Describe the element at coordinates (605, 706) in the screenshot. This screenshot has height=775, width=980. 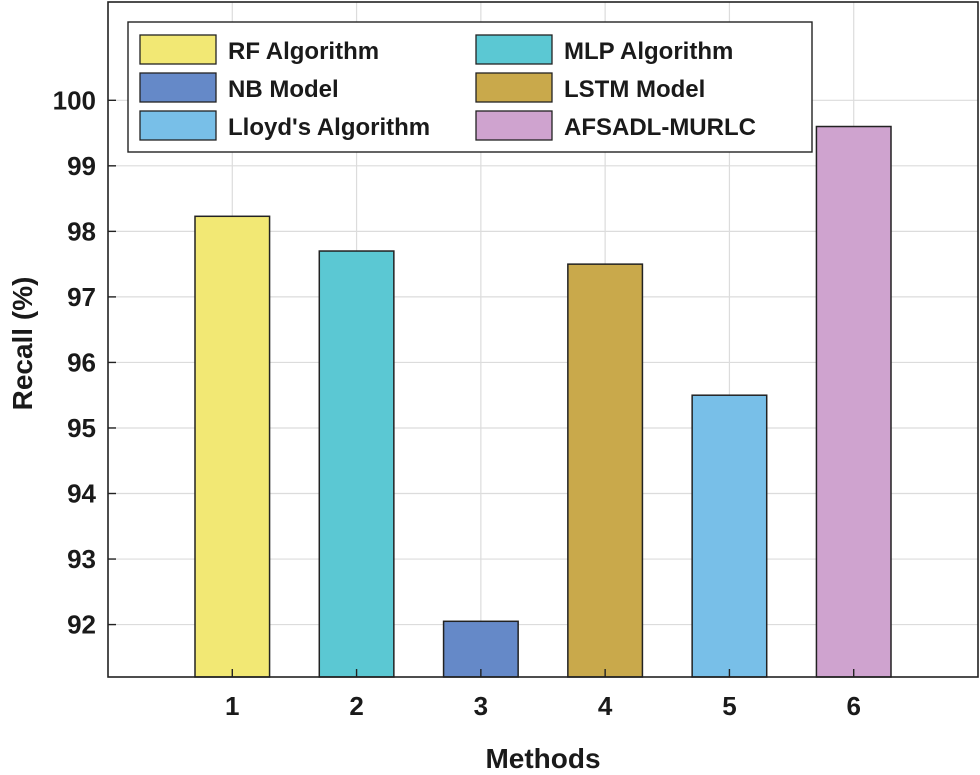
I see `x-tick-label: 4` at that location.